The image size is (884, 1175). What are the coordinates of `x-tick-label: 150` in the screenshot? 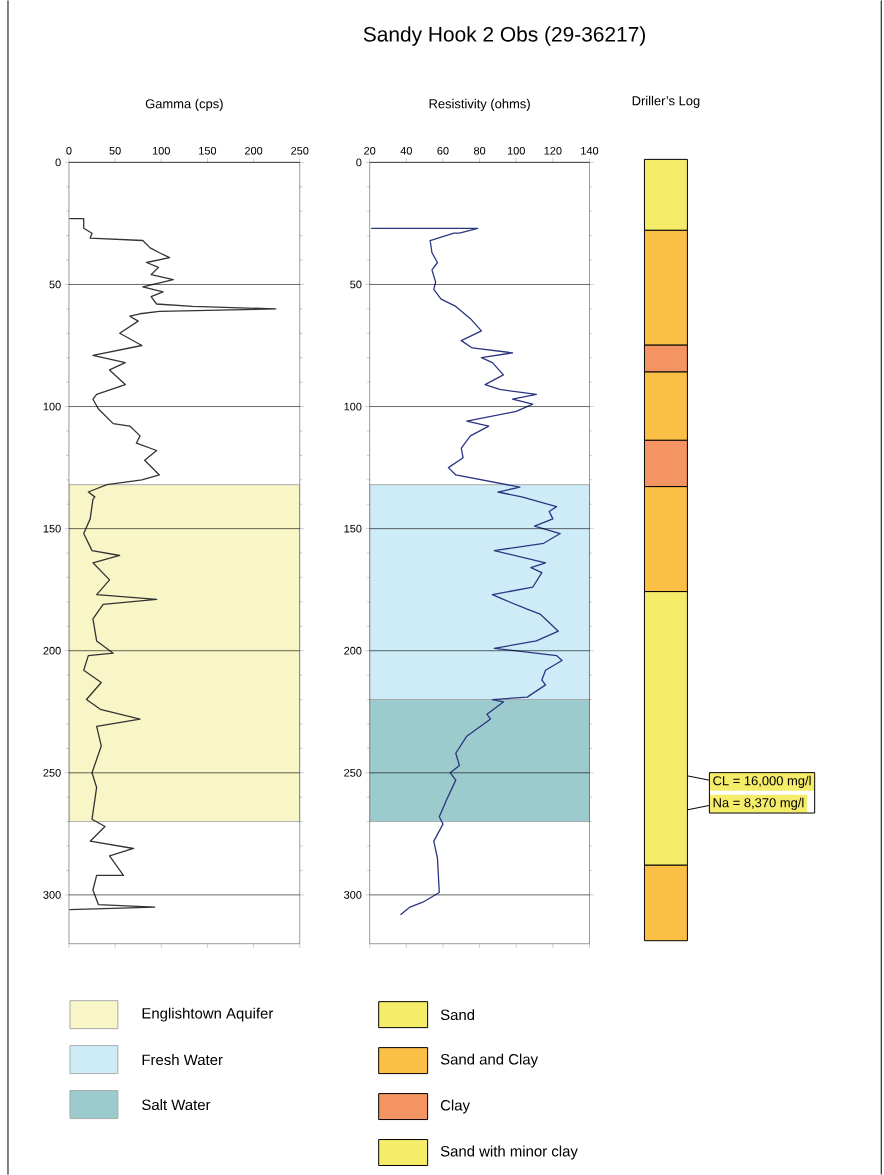 It's located at (208, 150).